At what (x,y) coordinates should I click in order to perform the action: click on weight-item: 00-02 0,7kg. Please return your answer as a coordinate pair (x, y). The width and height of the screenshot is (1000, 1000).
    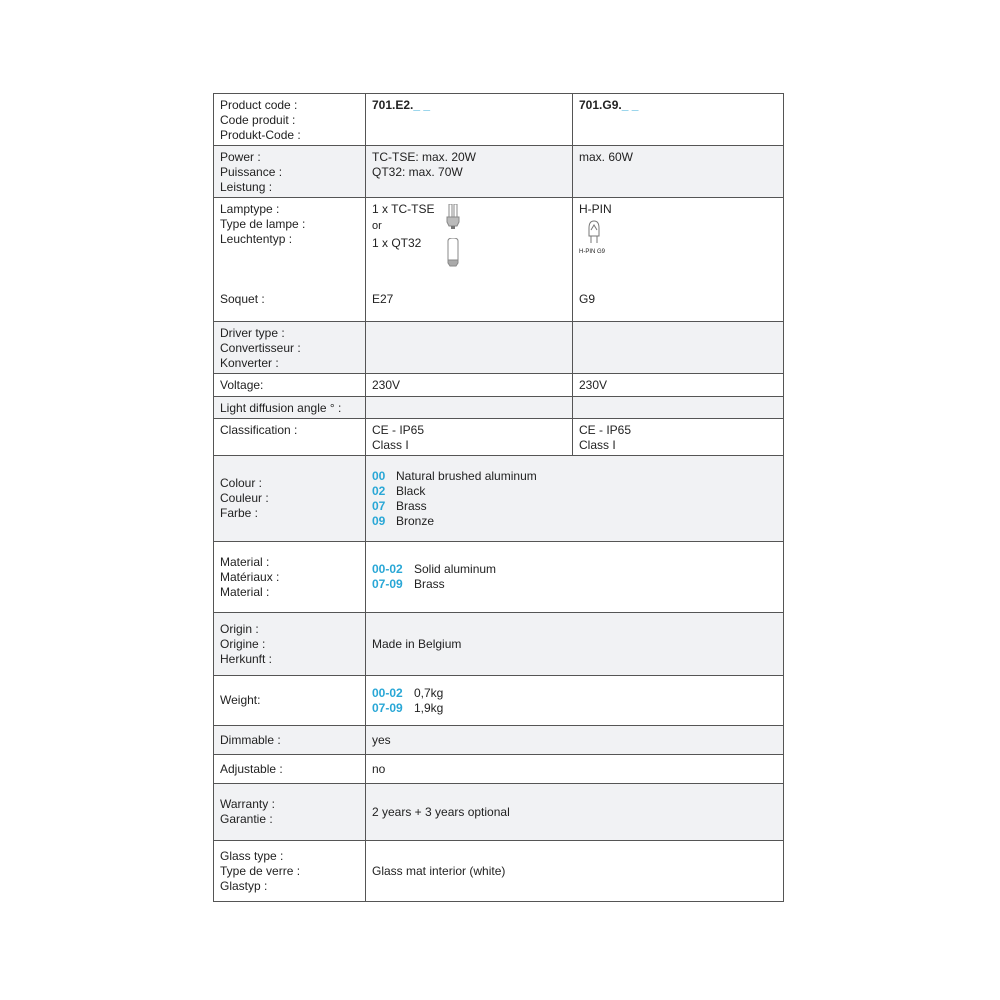
    Looking at the image, I should click on (408, 692).